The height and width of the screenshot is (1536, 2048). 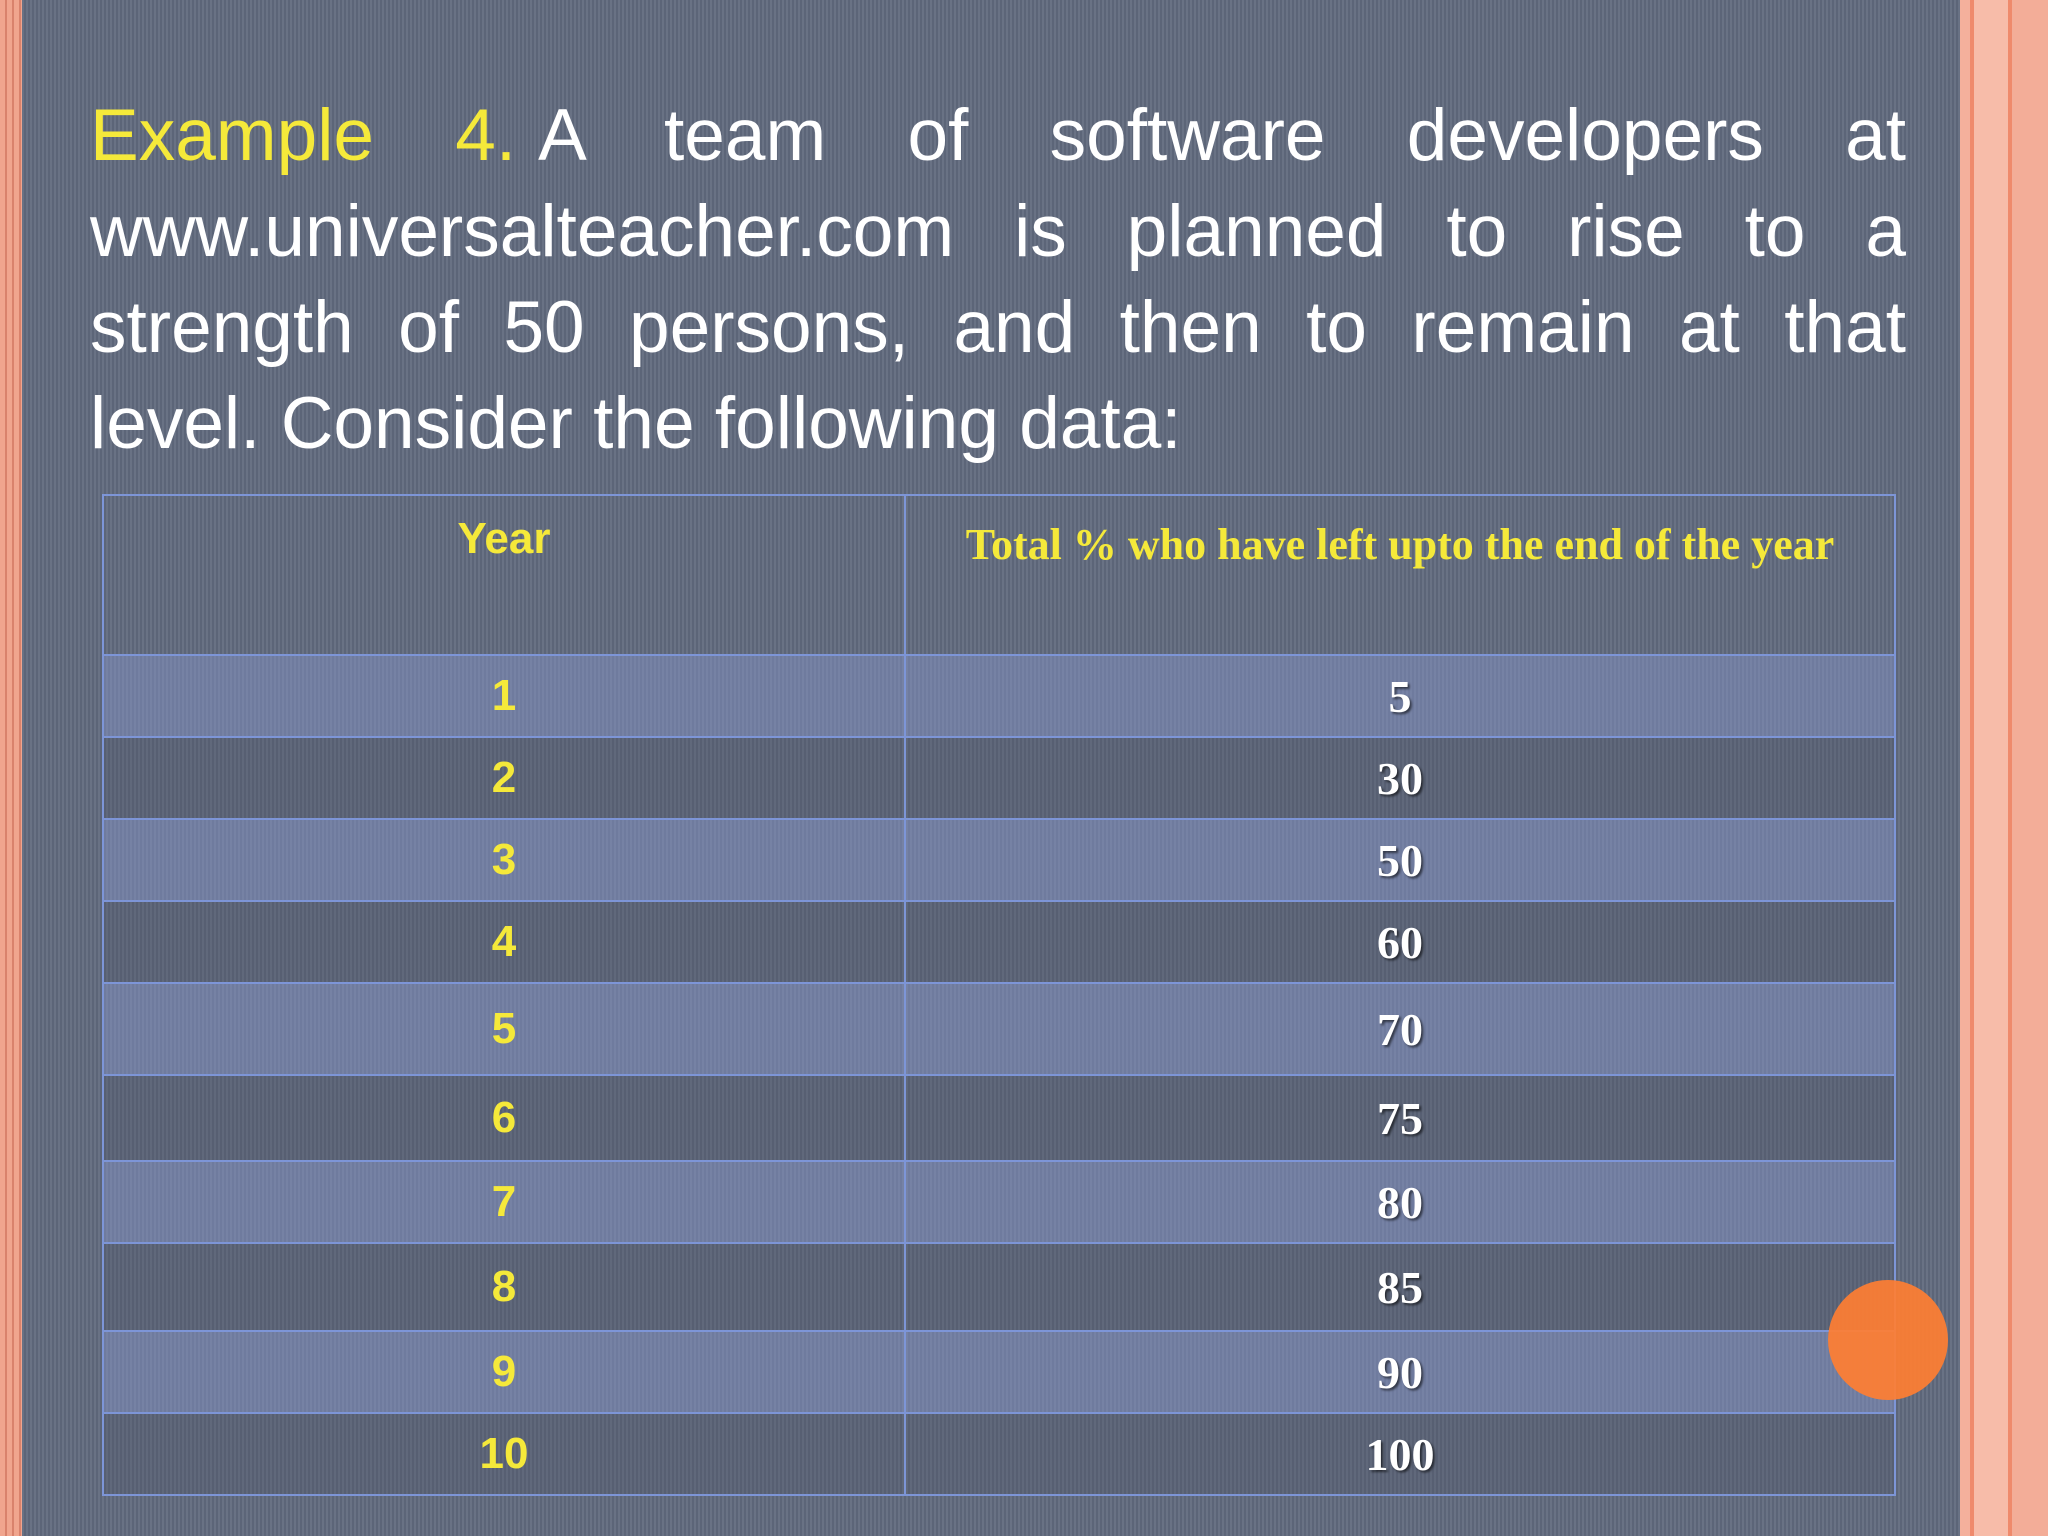 What do you see at coordinates (1400, 860) in the screenshot?
I see `percent-left-cell: 50` at bounding box center [1400, 860].